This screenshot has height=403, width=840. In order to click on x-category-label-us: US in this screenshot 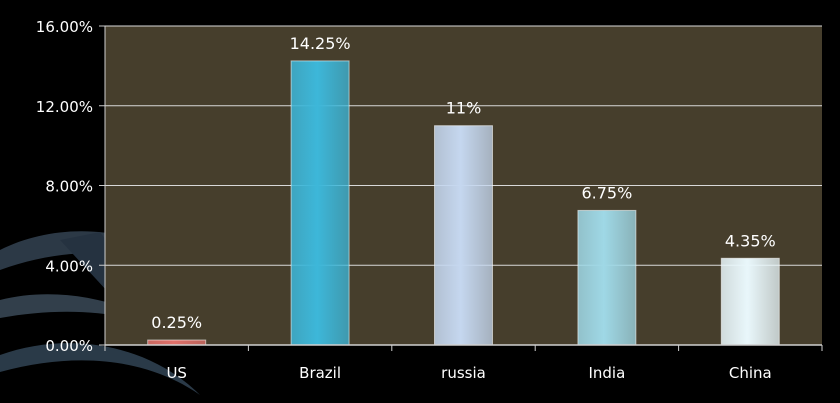, I will do `click(176, 373)`.